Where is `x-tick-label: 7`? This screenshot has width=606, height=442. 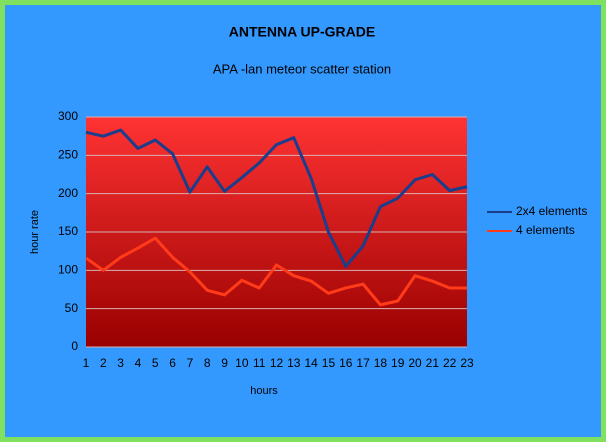 x-tick-label: 7 is located at coordinates (190, 363).